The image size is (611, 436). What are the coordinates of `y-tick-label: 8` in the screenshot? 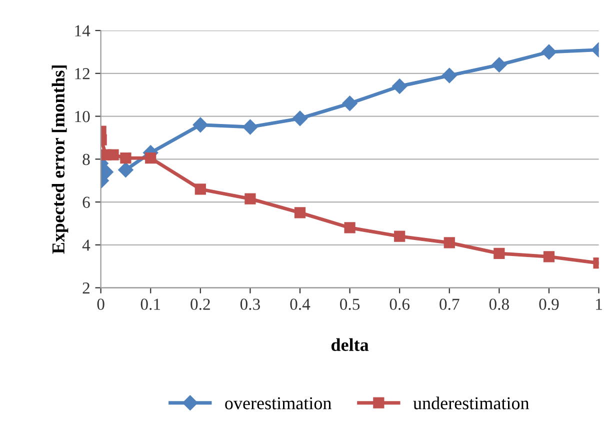 It's located at (86, 160).